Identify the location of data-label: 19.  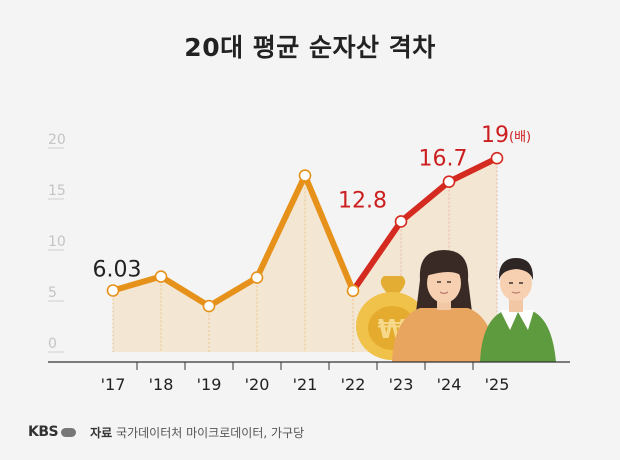
(495, 135).